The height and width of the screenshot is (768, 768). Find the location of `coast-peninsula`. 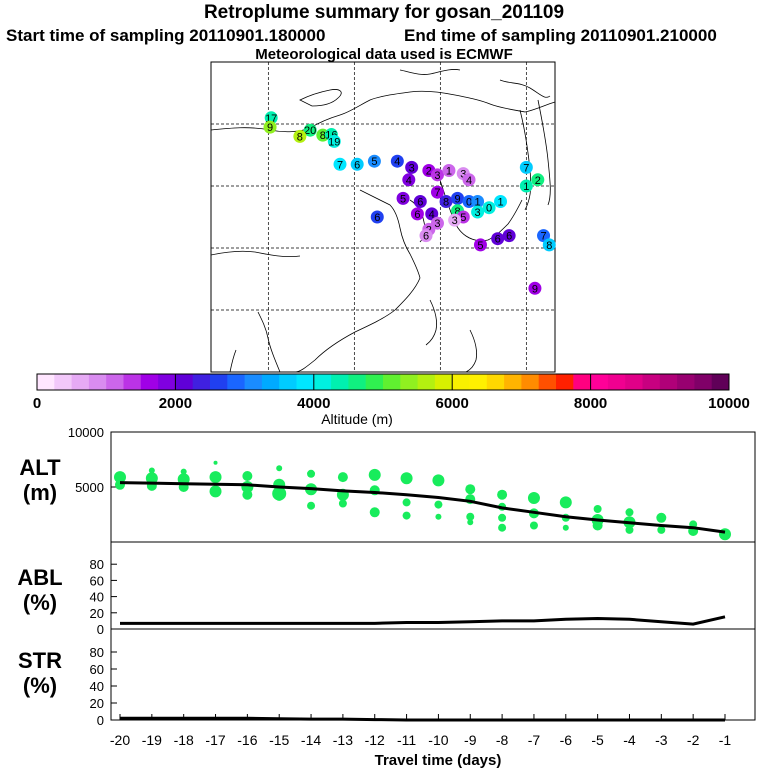

coast-peninsula is located at coordinates (233, 361).